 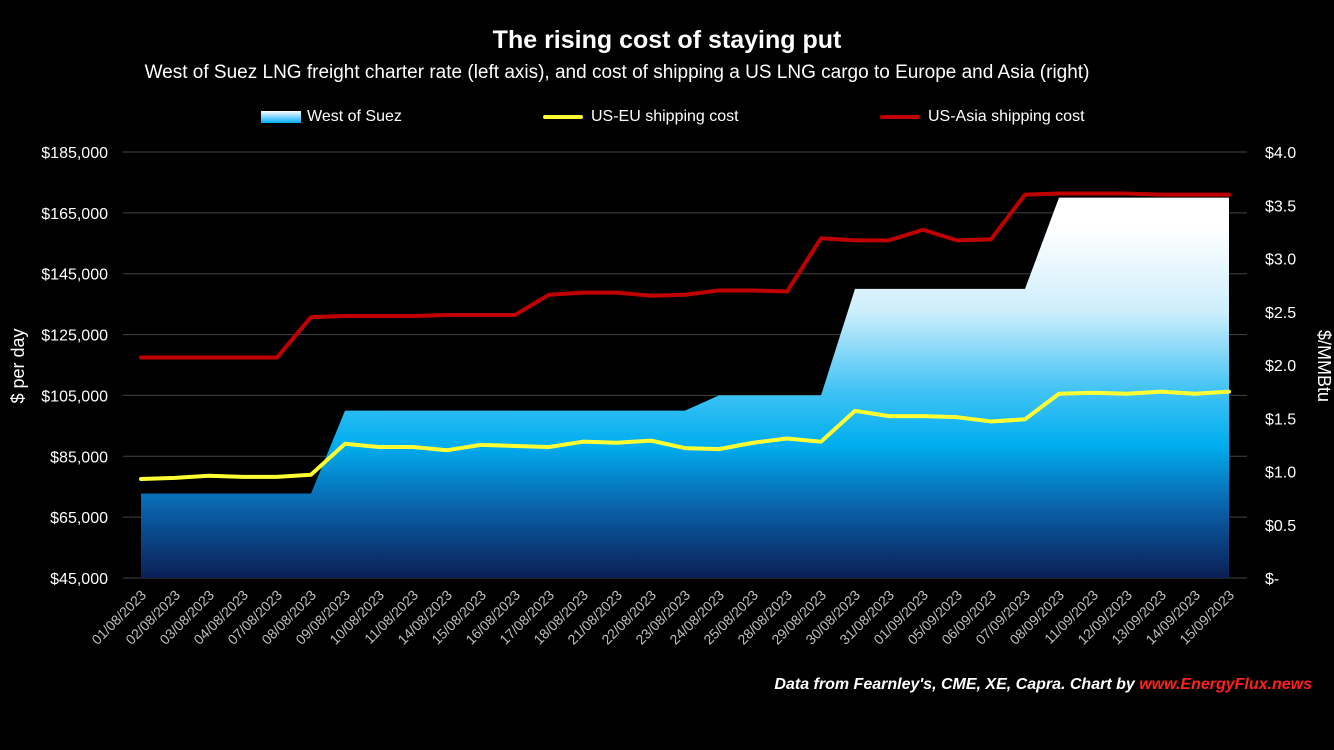 I want to click on right-tick-label: $0.5, so click(x=1280, y=526).